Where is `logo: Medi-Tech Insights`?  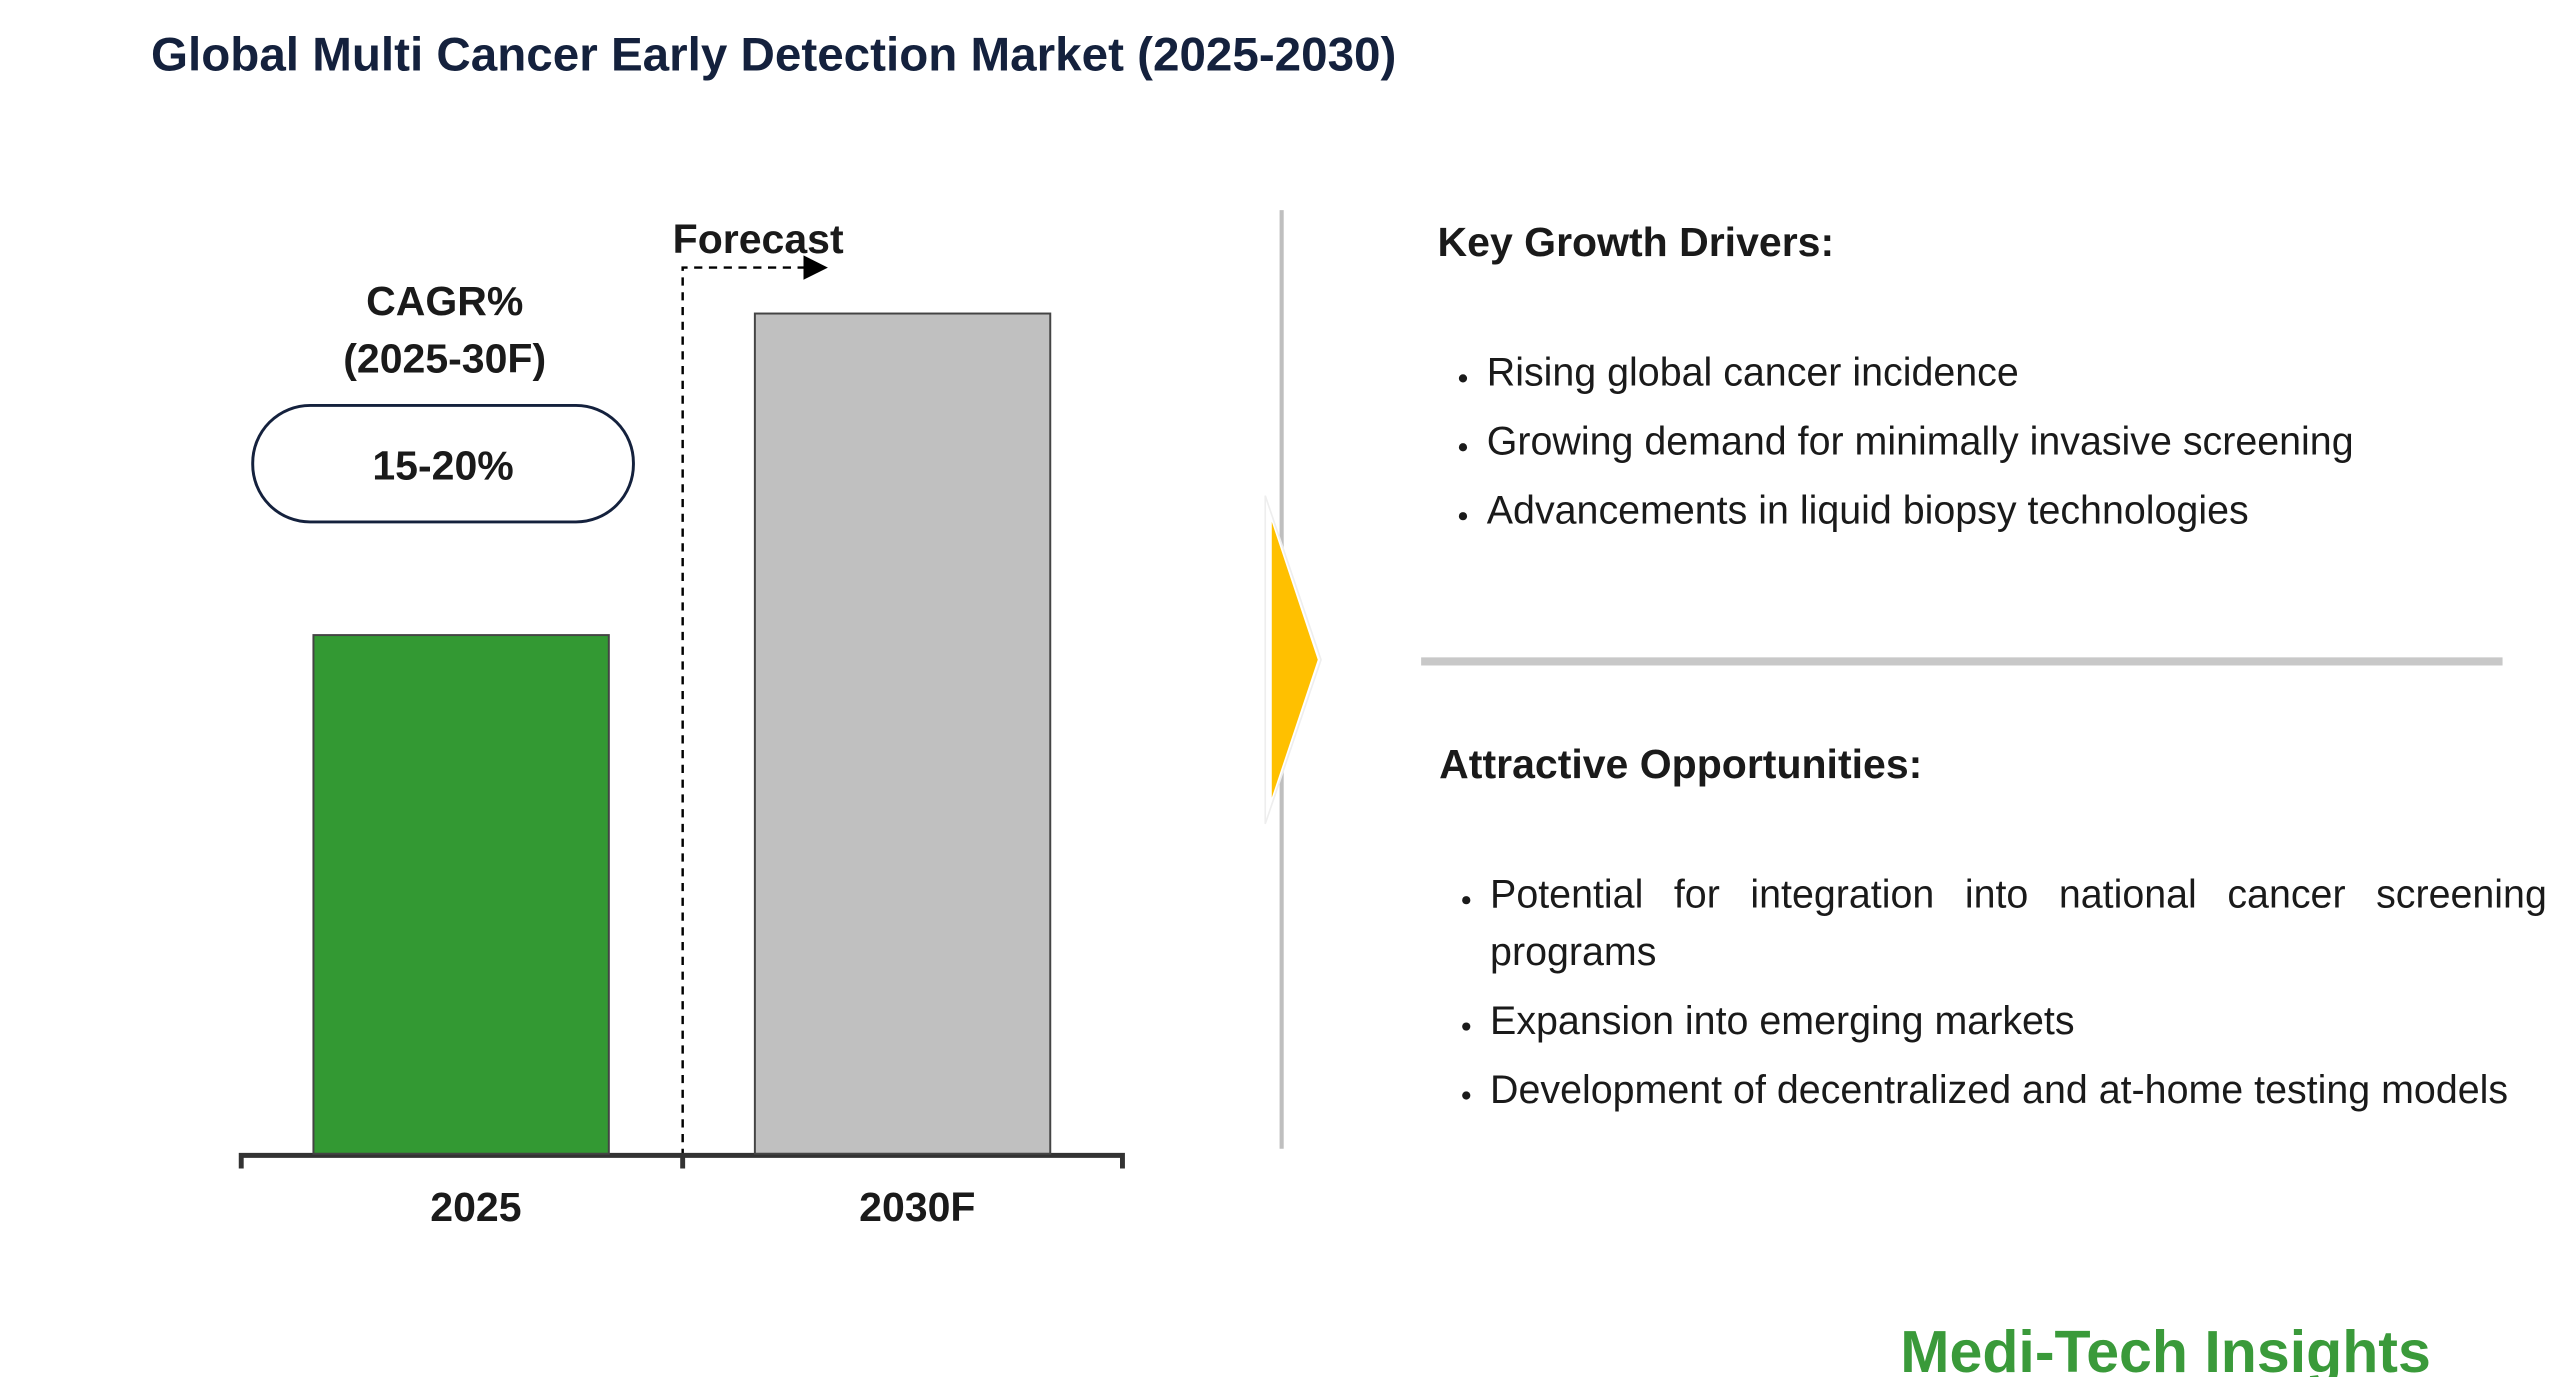
logo: Medi-Tech Insights is located at coordinates (2165, 1348).